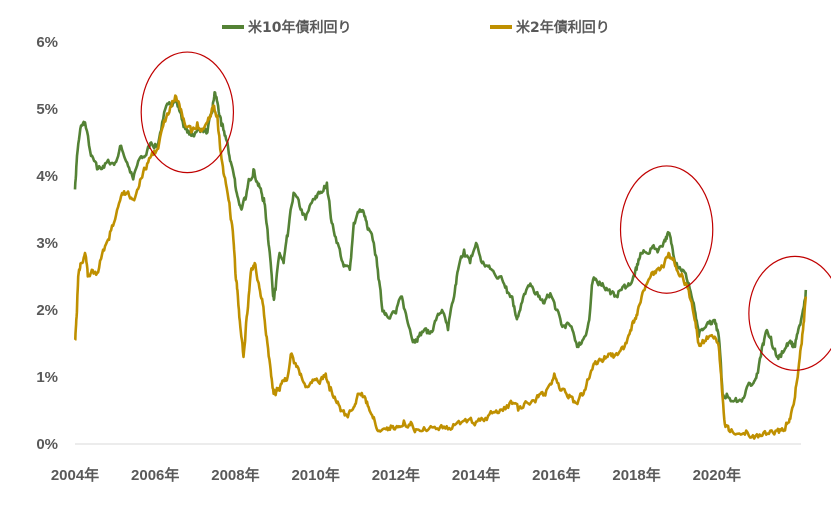 This screenshot has width=831, height=516. What do you see at coordinates (47, 310) in the screenshot?
I see `y-tick-label: 2%` at bounding box center [47, 310].